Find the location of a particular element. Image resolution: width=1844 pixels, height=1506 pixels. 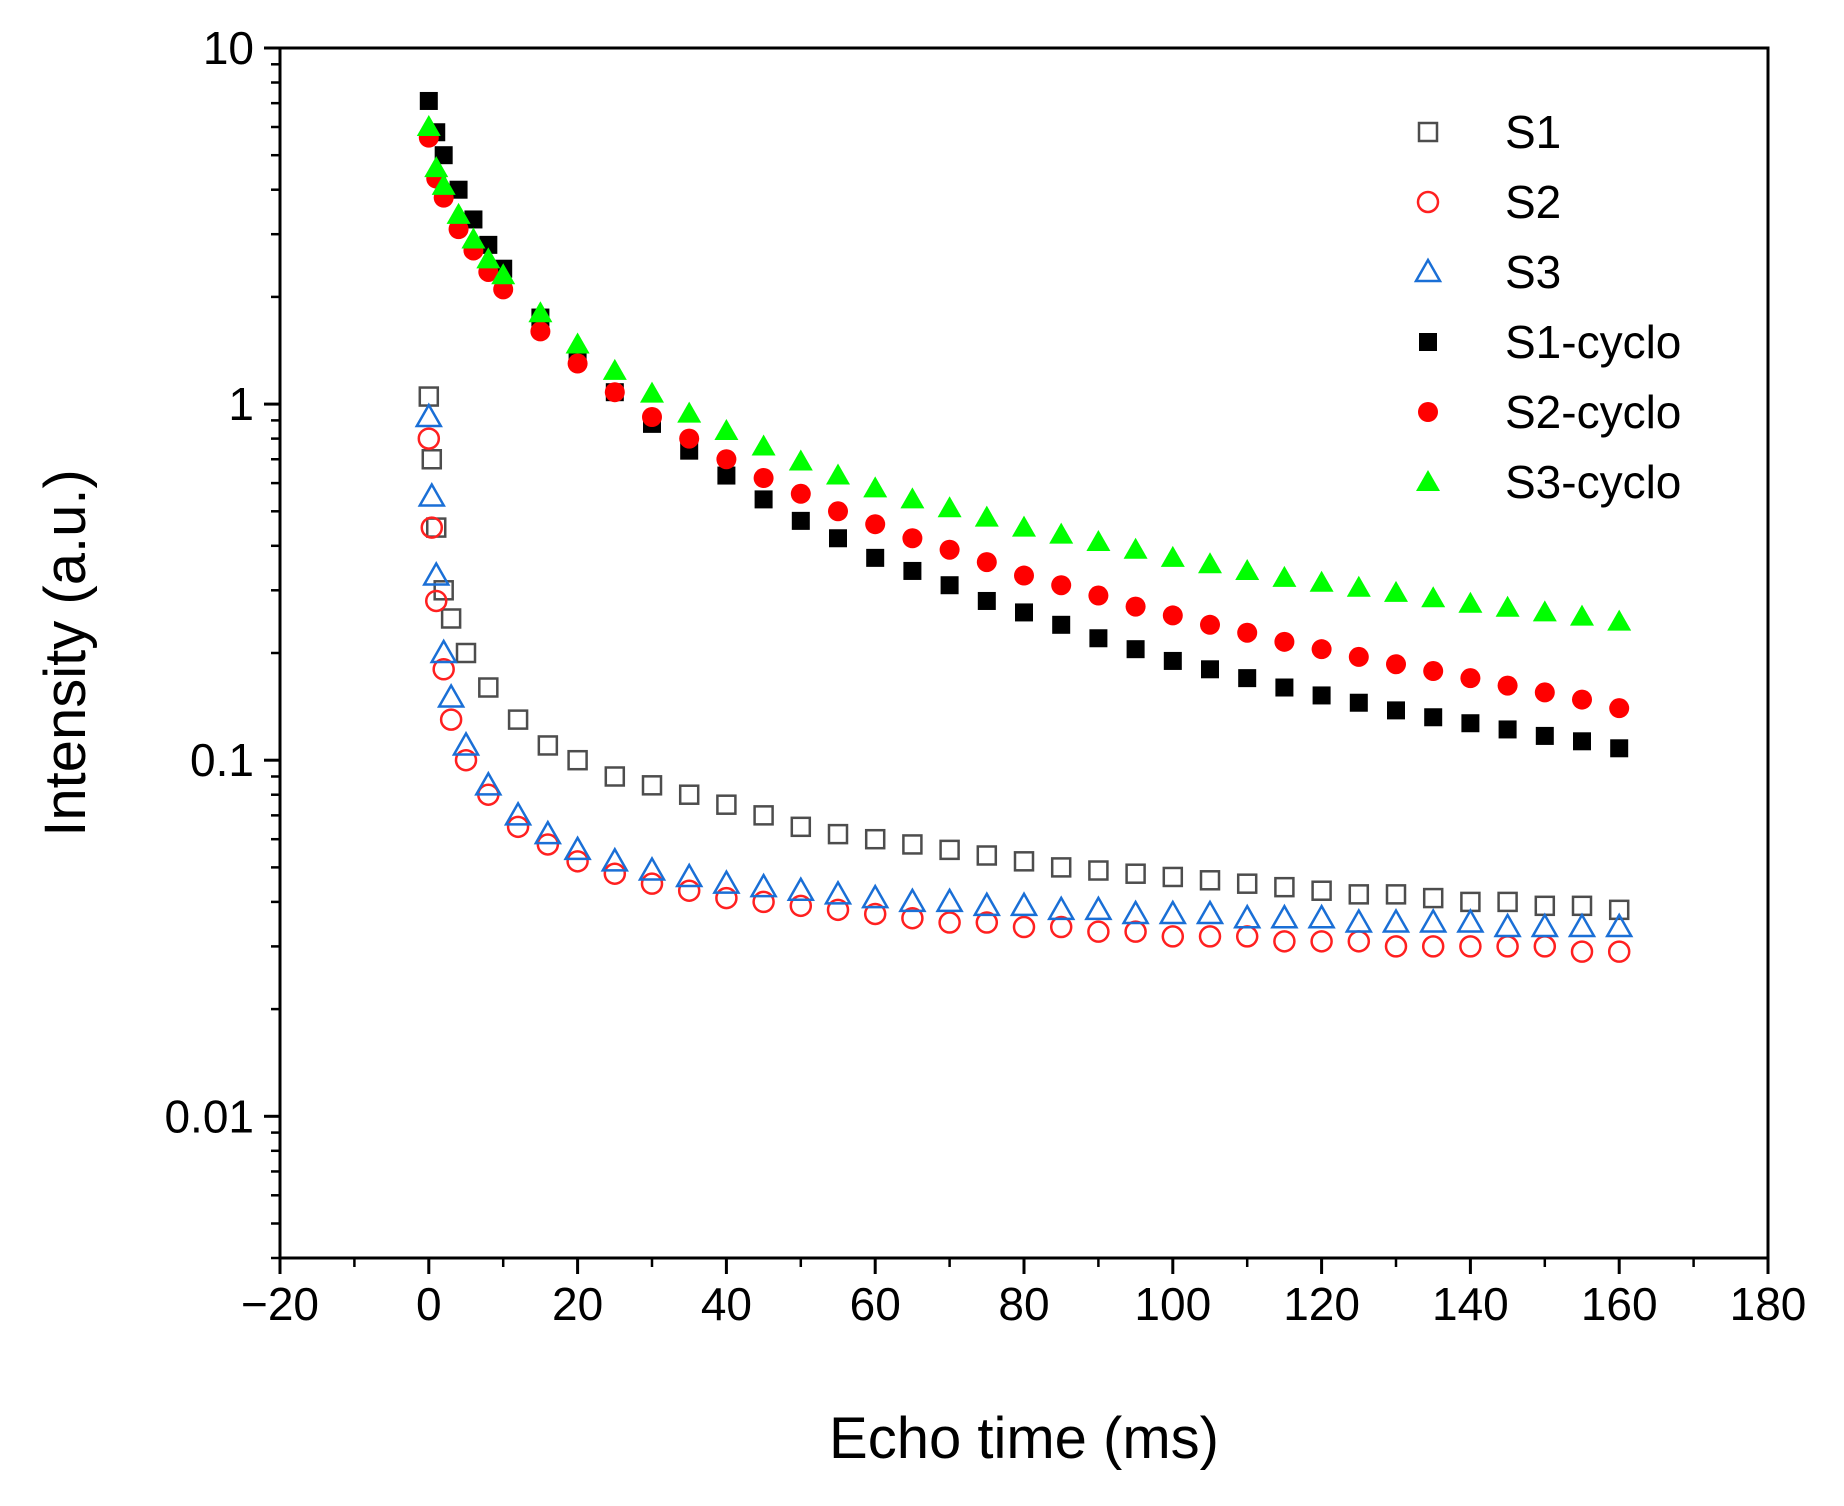

legend-marker-s2-cyclo is located at coordinates (1428, 412).